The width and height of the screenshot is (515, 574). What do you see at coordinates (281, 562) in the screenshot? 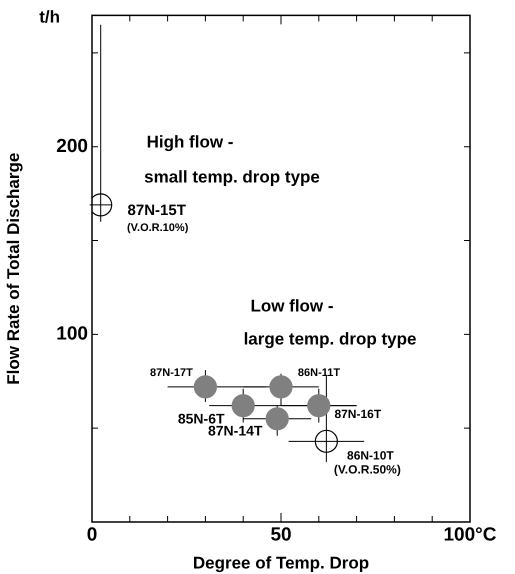
I see `x-axis-title: Degree of Temp. Drop` at bounding box center [281, 562].